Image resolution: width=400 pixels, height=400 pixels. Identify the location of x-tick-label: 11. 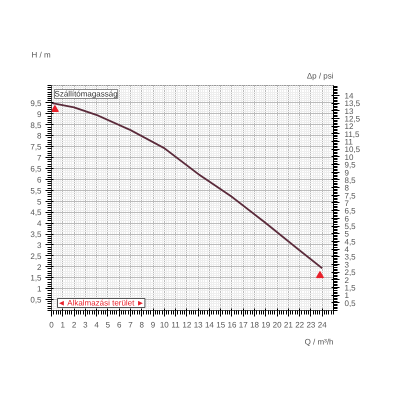
(175, 325).